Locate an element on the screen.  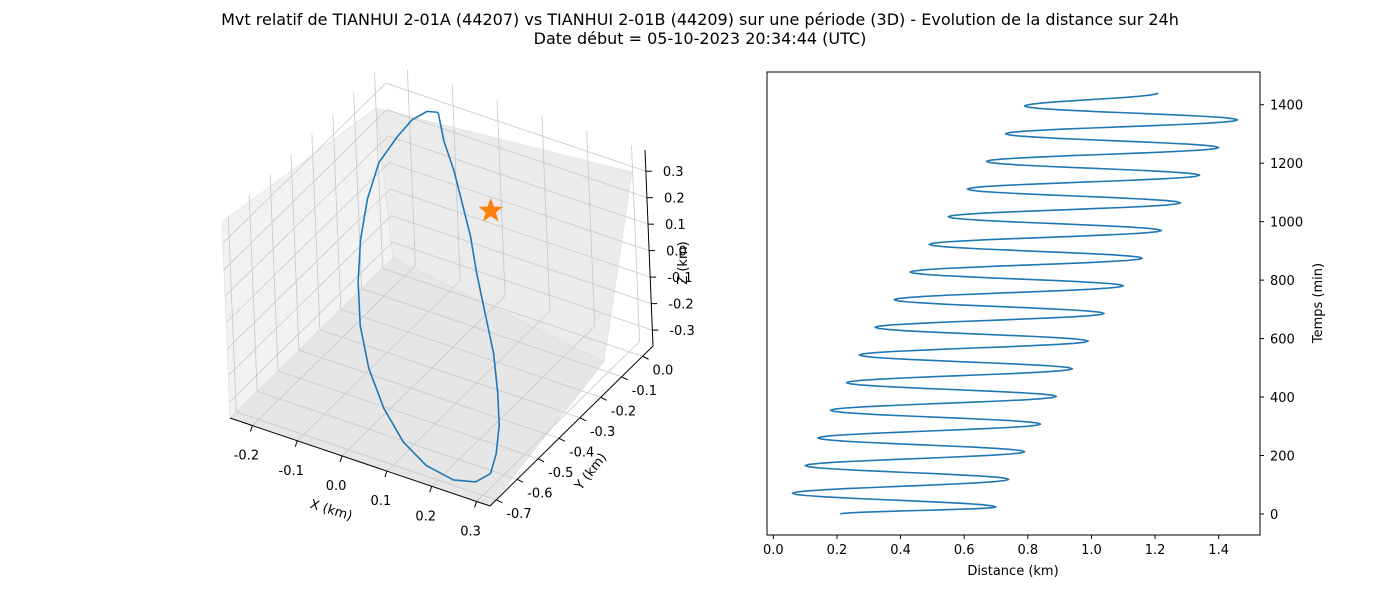
z-tick-label-3d: 0.3 is located at coordinates (673, 172).